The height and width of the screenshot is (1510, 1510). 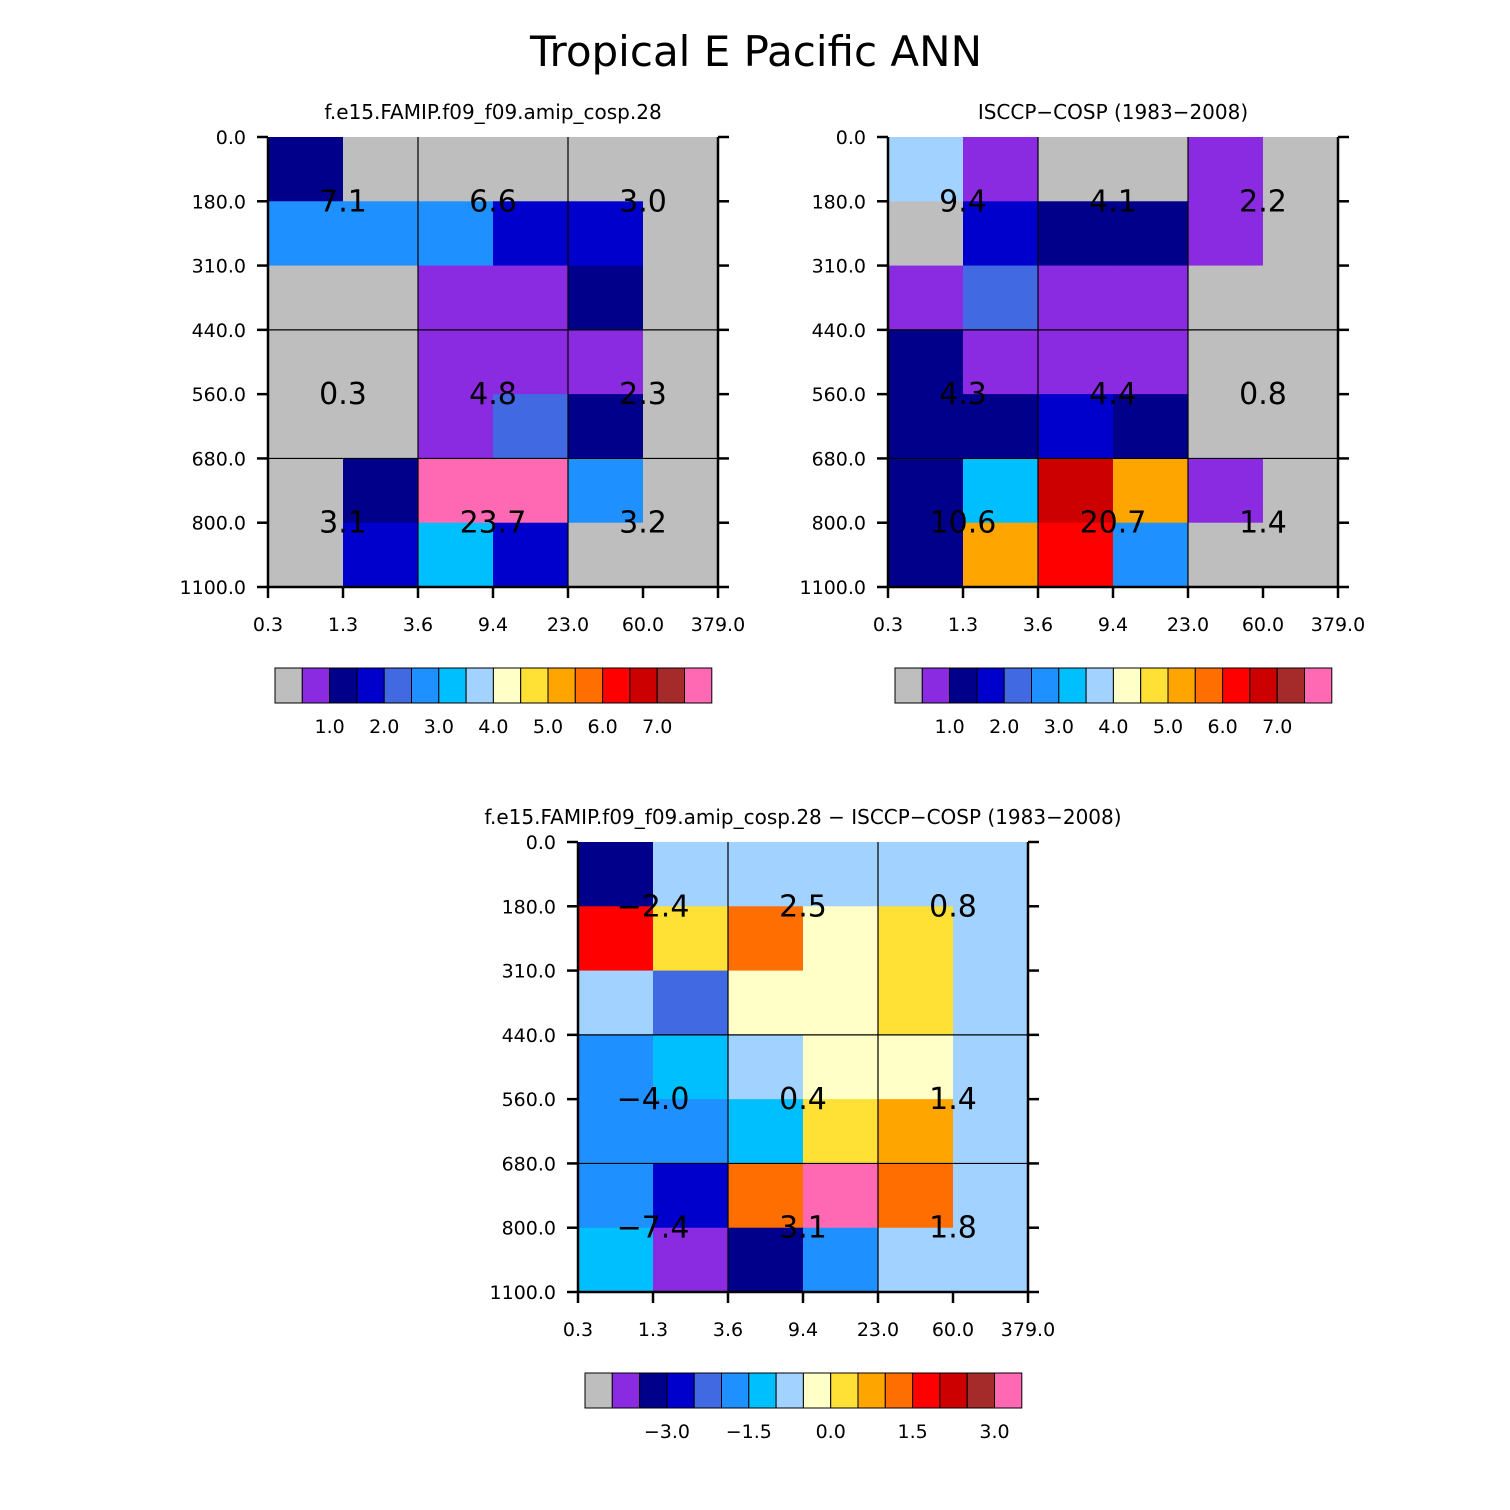 I want to click on block-value-label: 6.6, so click(x=493, y=201).